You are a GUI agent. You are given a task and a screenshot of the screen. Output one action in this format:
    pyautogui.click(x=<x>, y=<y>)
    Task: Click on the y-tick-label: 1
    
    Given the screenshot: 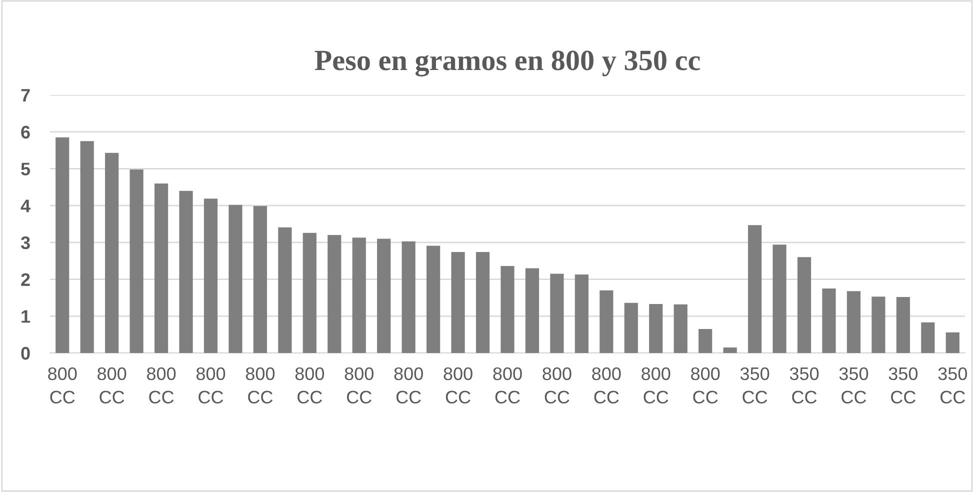 What is the action you would take?
    pyautogui.click(x=26, y=316)
    